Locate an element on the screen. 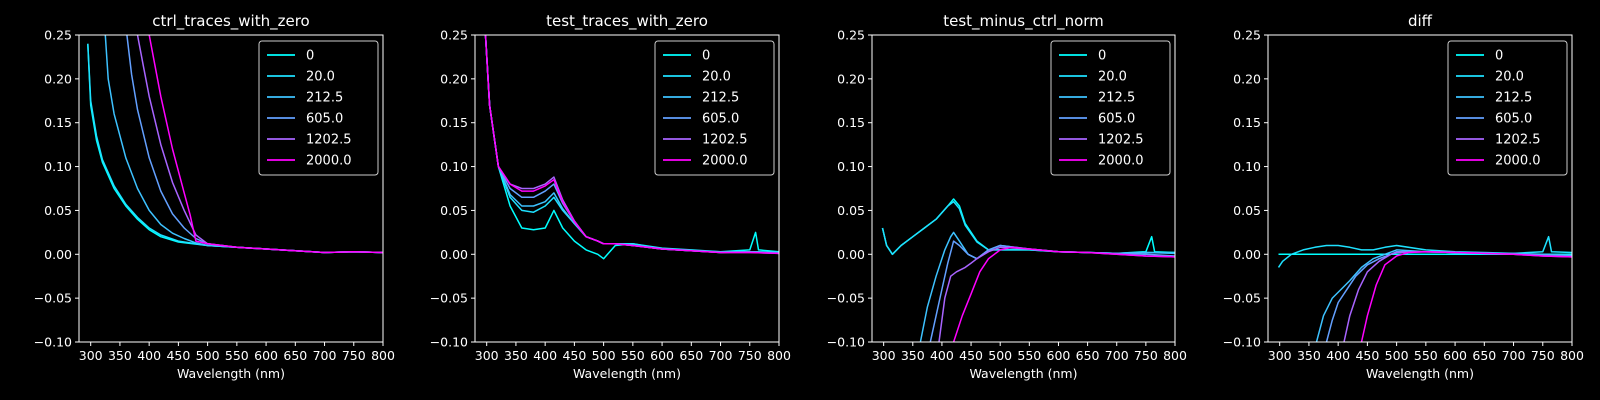 This screenshot has width=1600, height=400. series-line-212.5 is located at coordinates (1443, 295).